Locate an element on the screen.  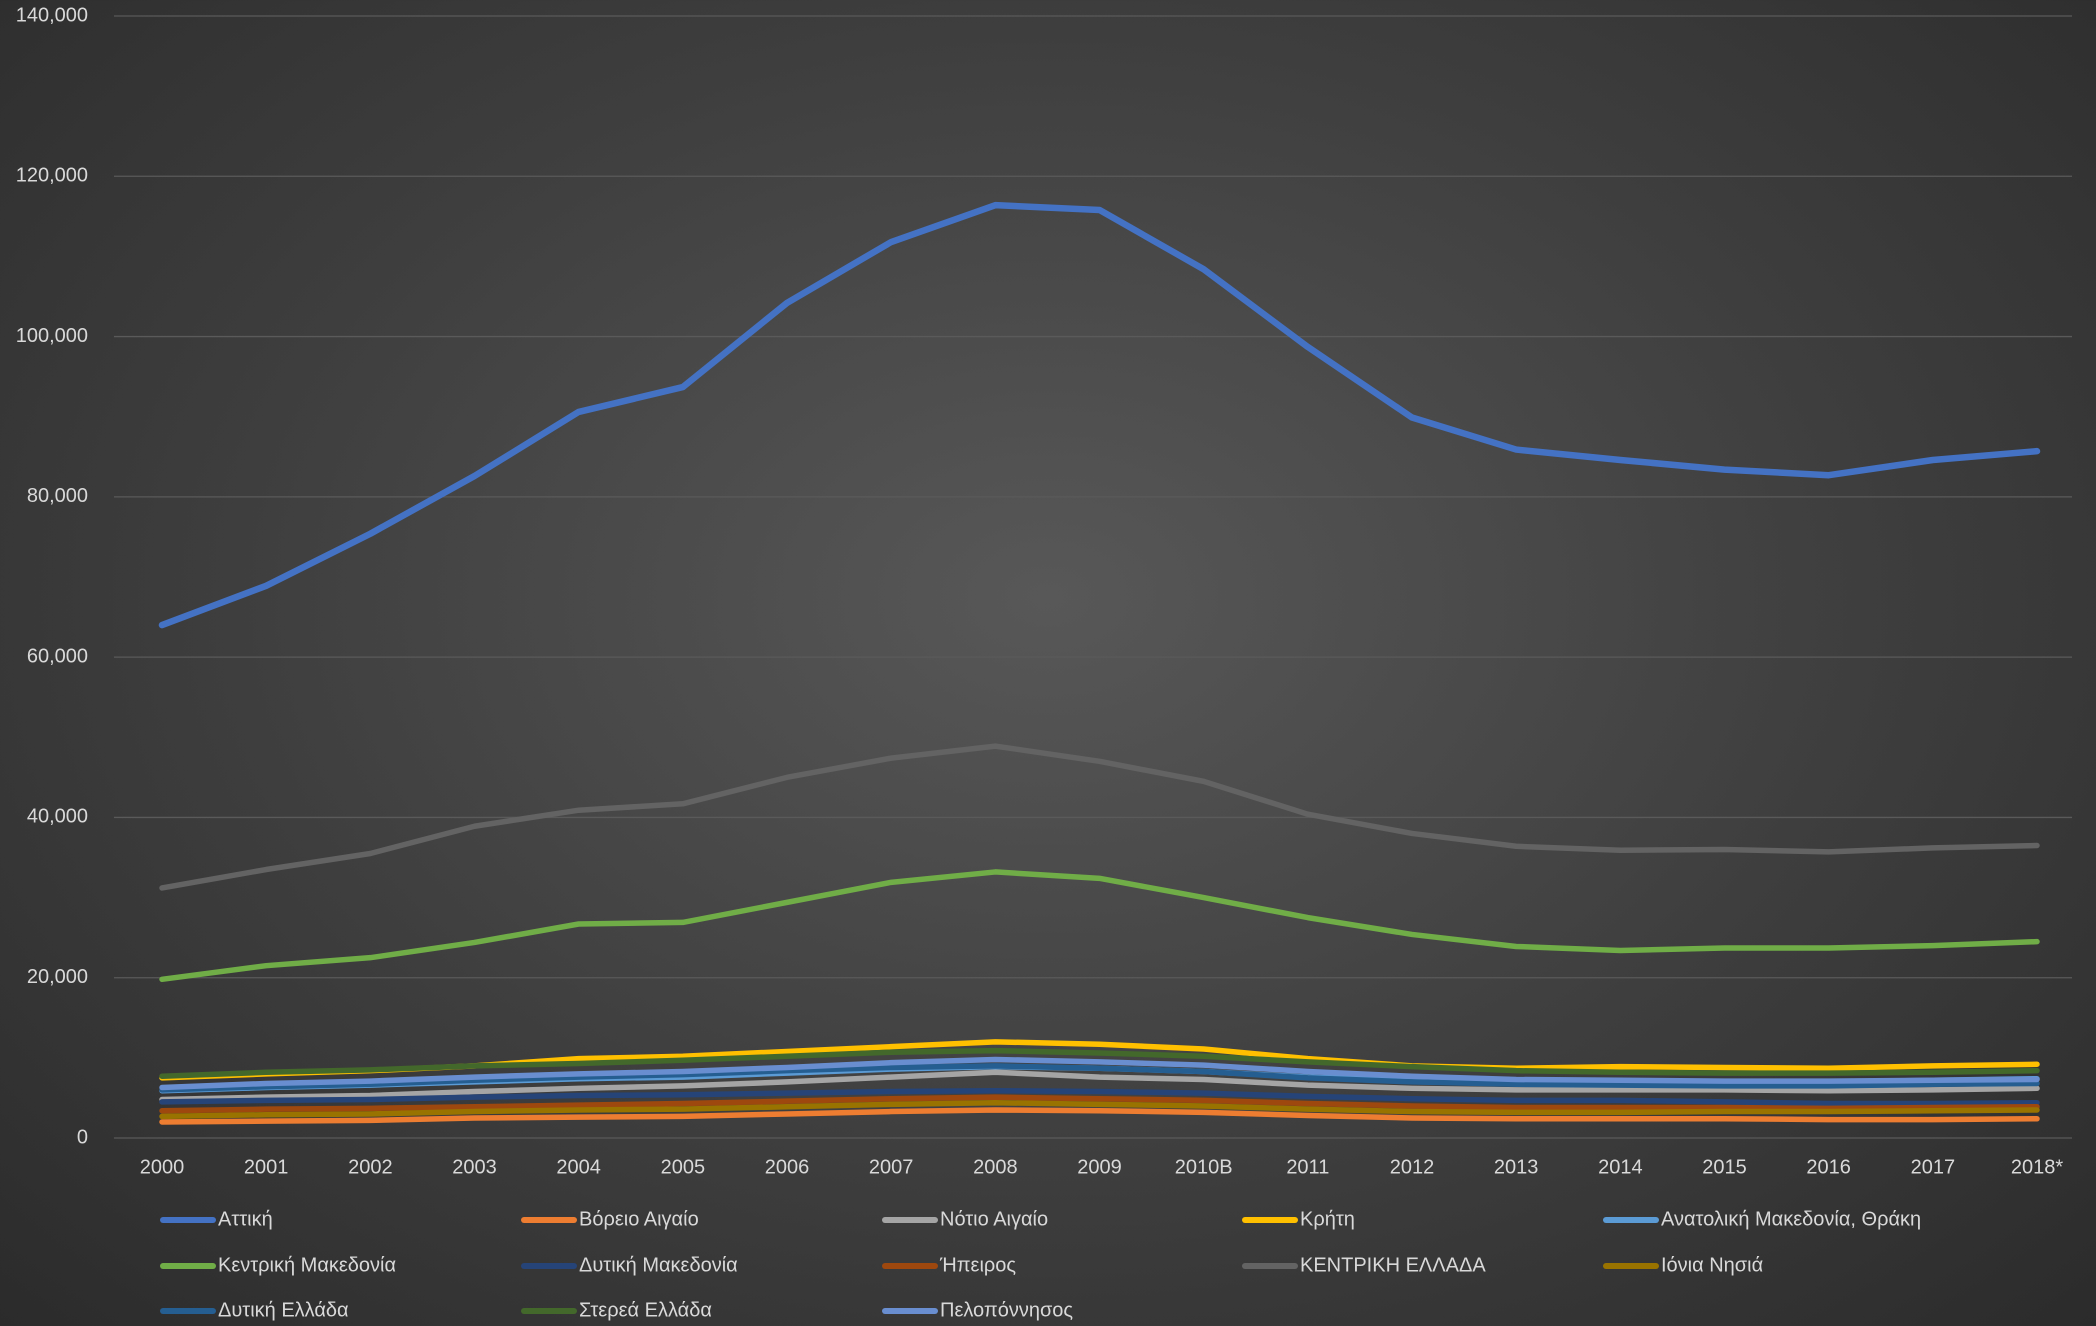
x-tick-label: 2005 is located at coordinates (683, 1167).